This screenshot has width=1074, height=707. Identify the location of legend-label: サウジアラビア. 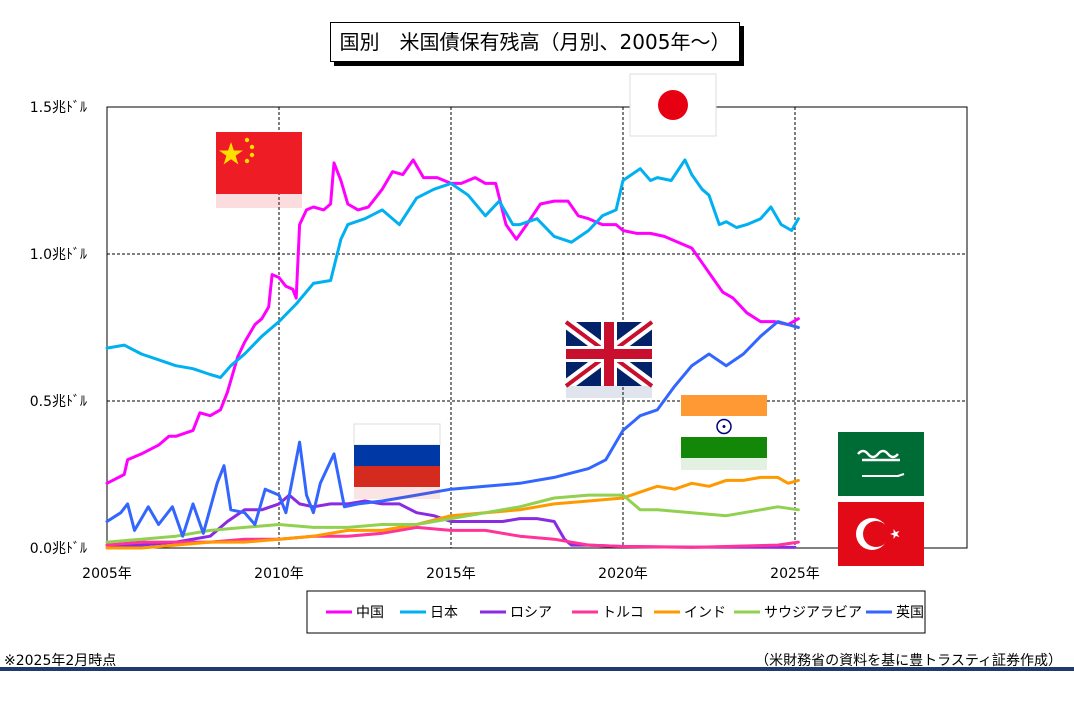
(813, 613).